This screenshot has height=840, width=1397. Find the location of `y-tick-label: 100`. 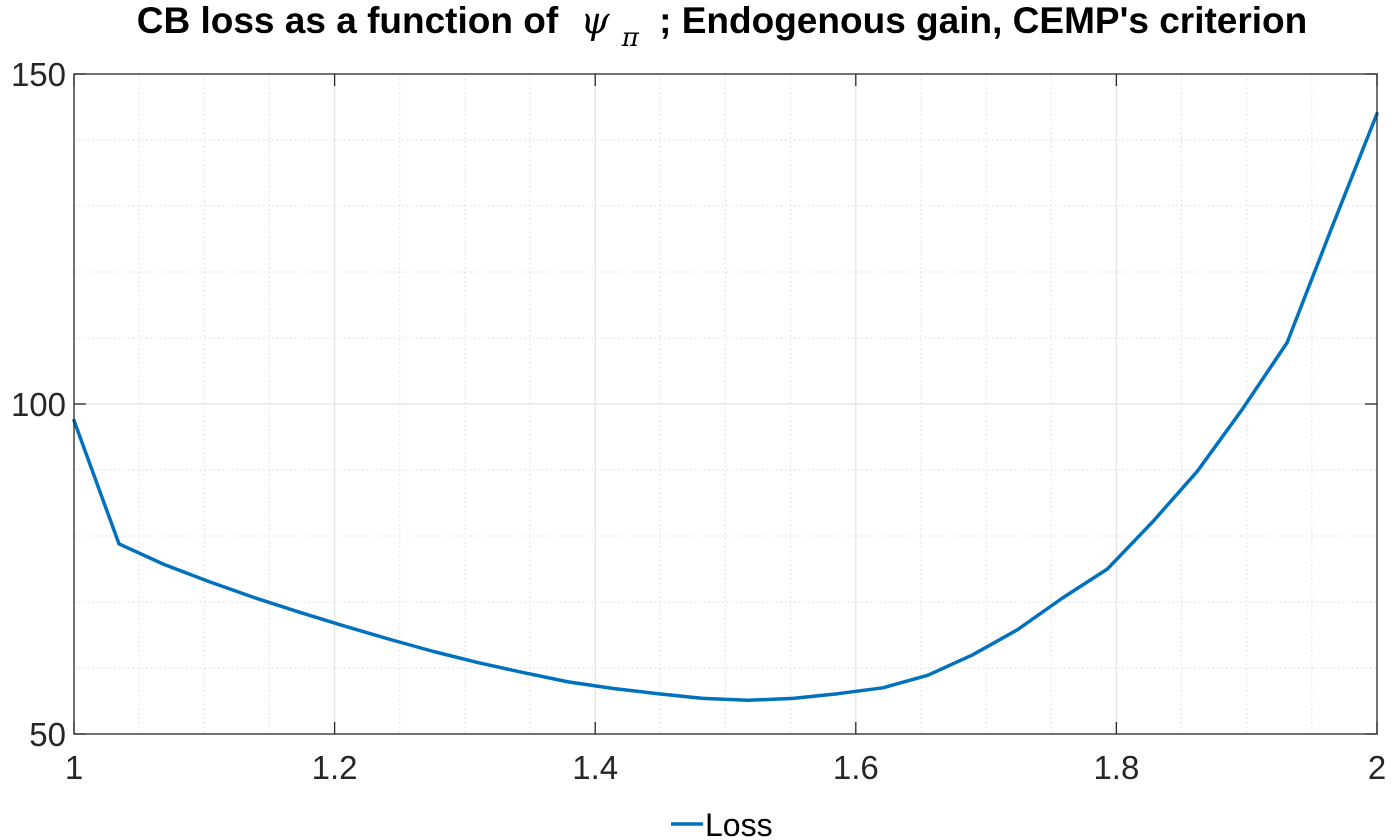

y-tick-label: 100 is located at coordinates (38, 404).